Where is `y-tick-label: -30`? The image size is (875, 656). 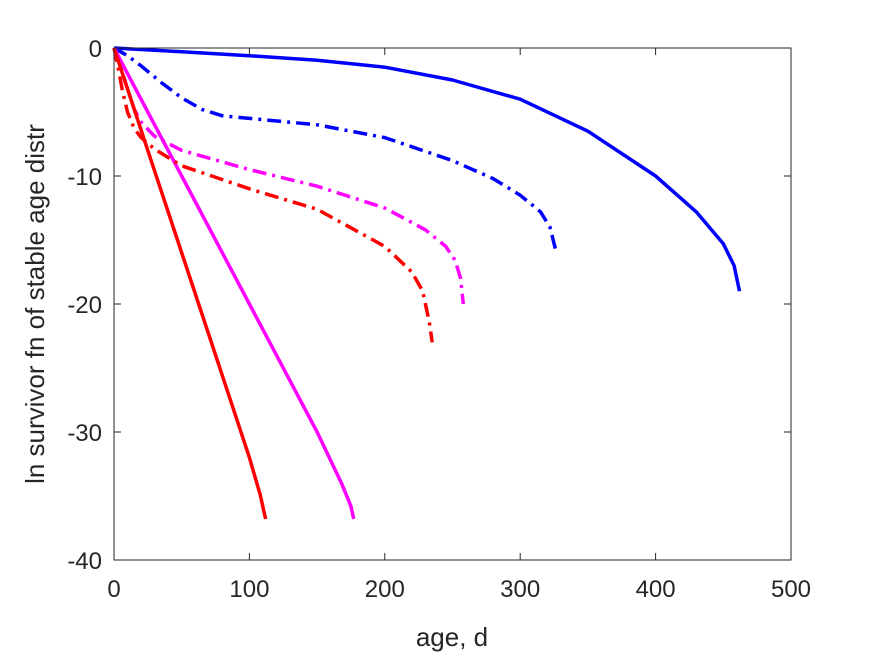
y-tick-label: -30 is located at coordinates (84, 433).